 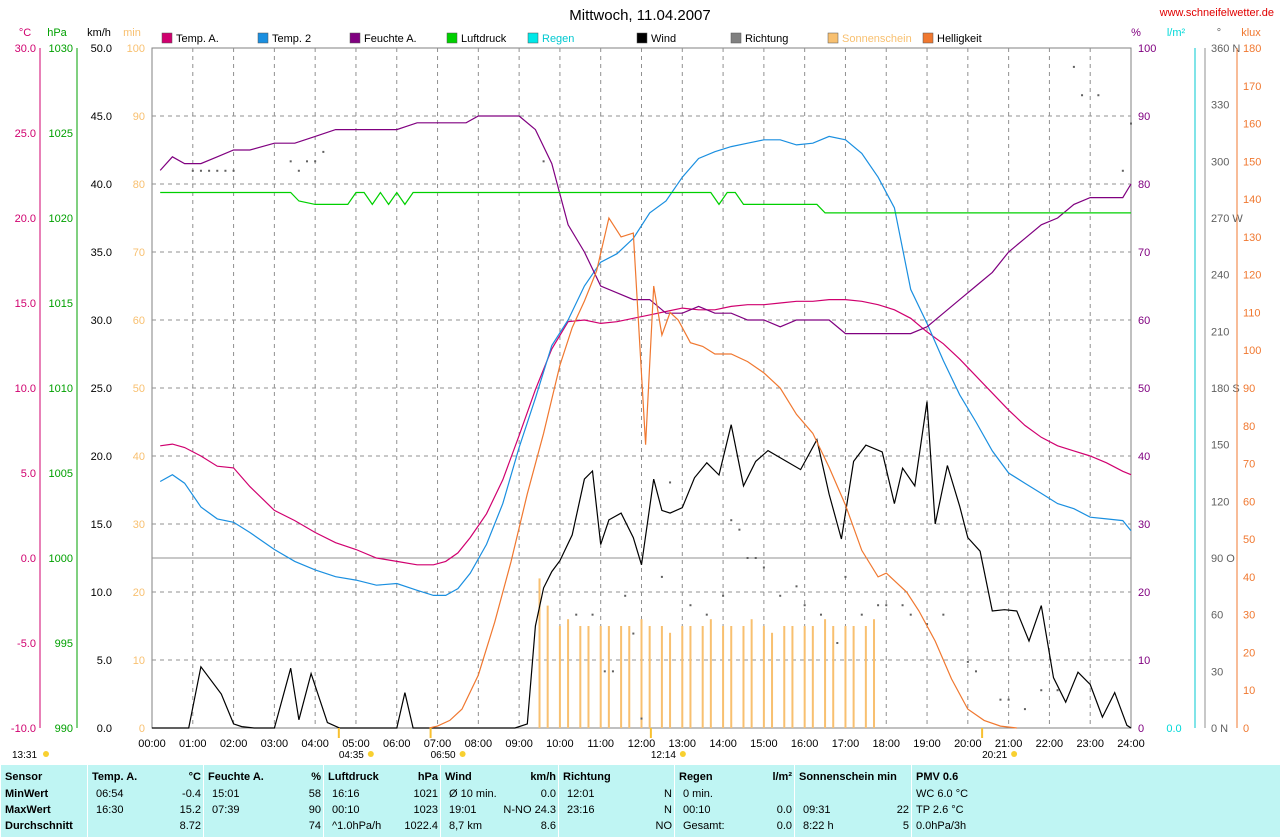 What do you see at coordinates (902, 810) in the screenshot?
I see `stats-cell: 22` at bounding box center [902, 810].